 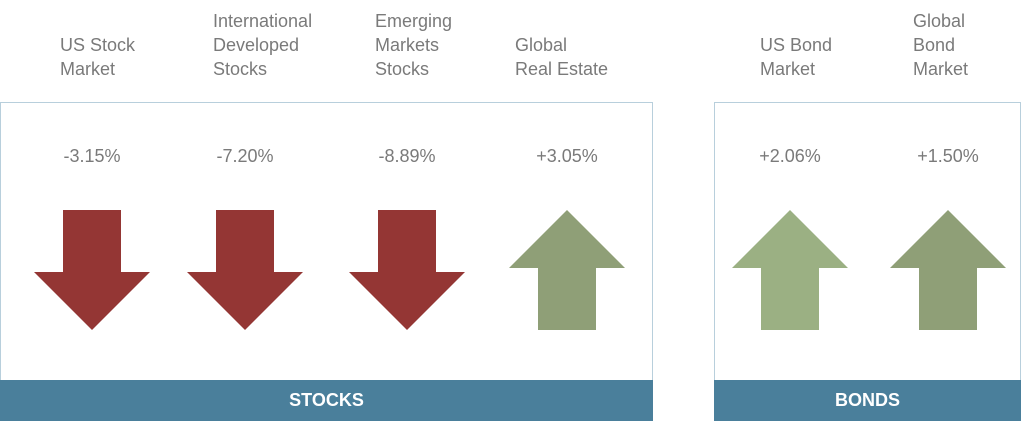 I want to click on asset-label: US Bond, so click(x=796, y=45).